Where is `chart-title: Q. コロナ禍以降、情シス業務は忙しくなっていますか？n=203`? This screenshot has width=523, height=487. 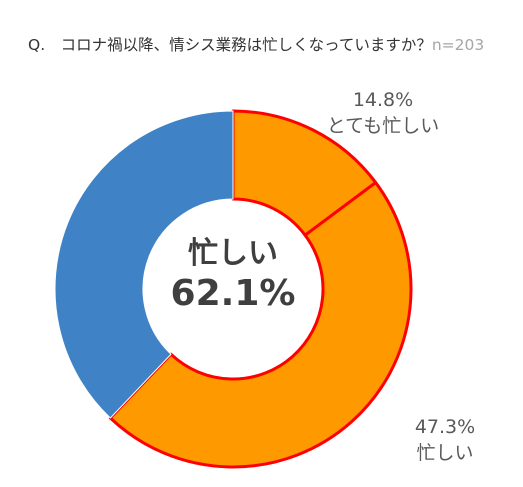
chart-title: Q. コロナ禍以降、情シス業務は忙しくなっていますか？n=203 is located at coordinates (256, 44).